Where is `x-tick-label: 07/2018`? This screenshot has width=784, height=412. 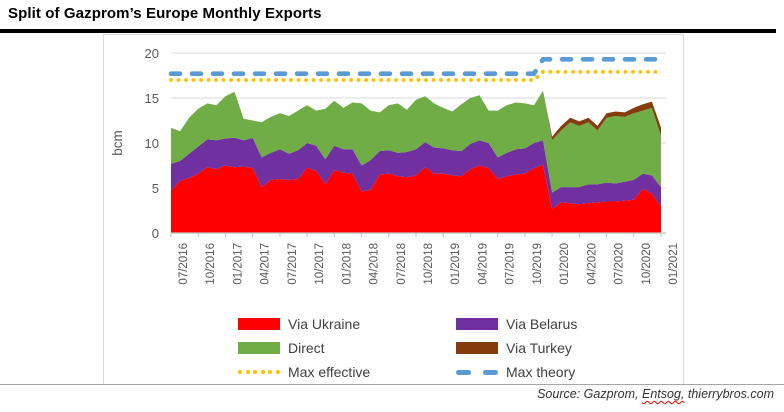 x-tick-label: 07/2018 is located at coordinates (402, 264).